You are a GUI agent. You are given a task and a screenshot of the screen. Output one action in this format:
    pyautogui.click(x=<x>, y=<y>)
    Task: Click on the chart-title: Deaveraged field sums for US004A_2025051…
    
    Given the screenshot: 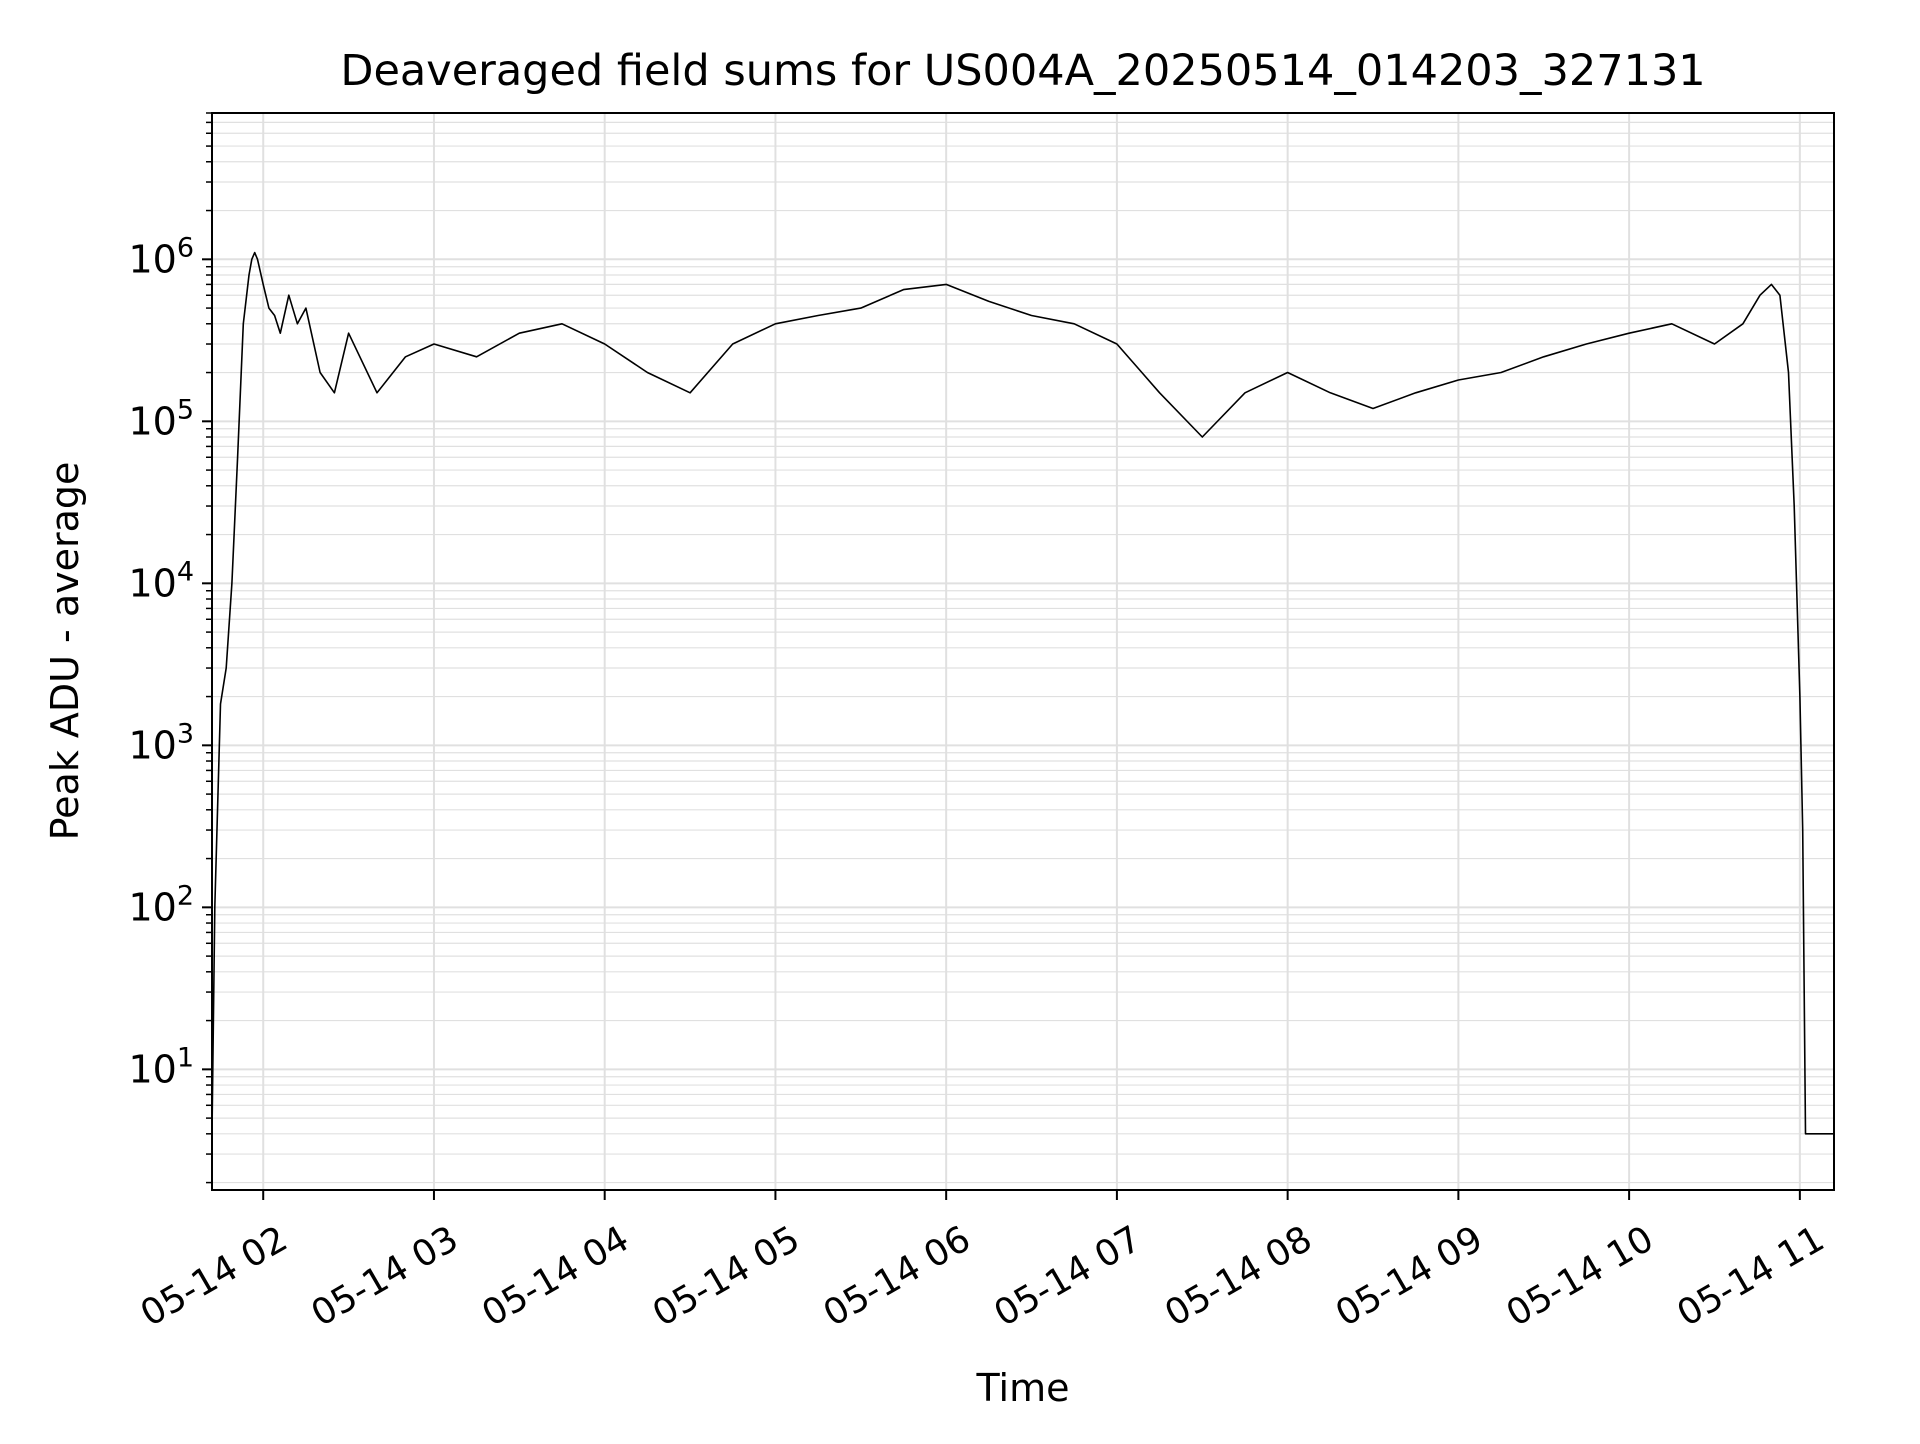 What is the action you would take?
    pyautogui.click(x=1022, y=71)
    